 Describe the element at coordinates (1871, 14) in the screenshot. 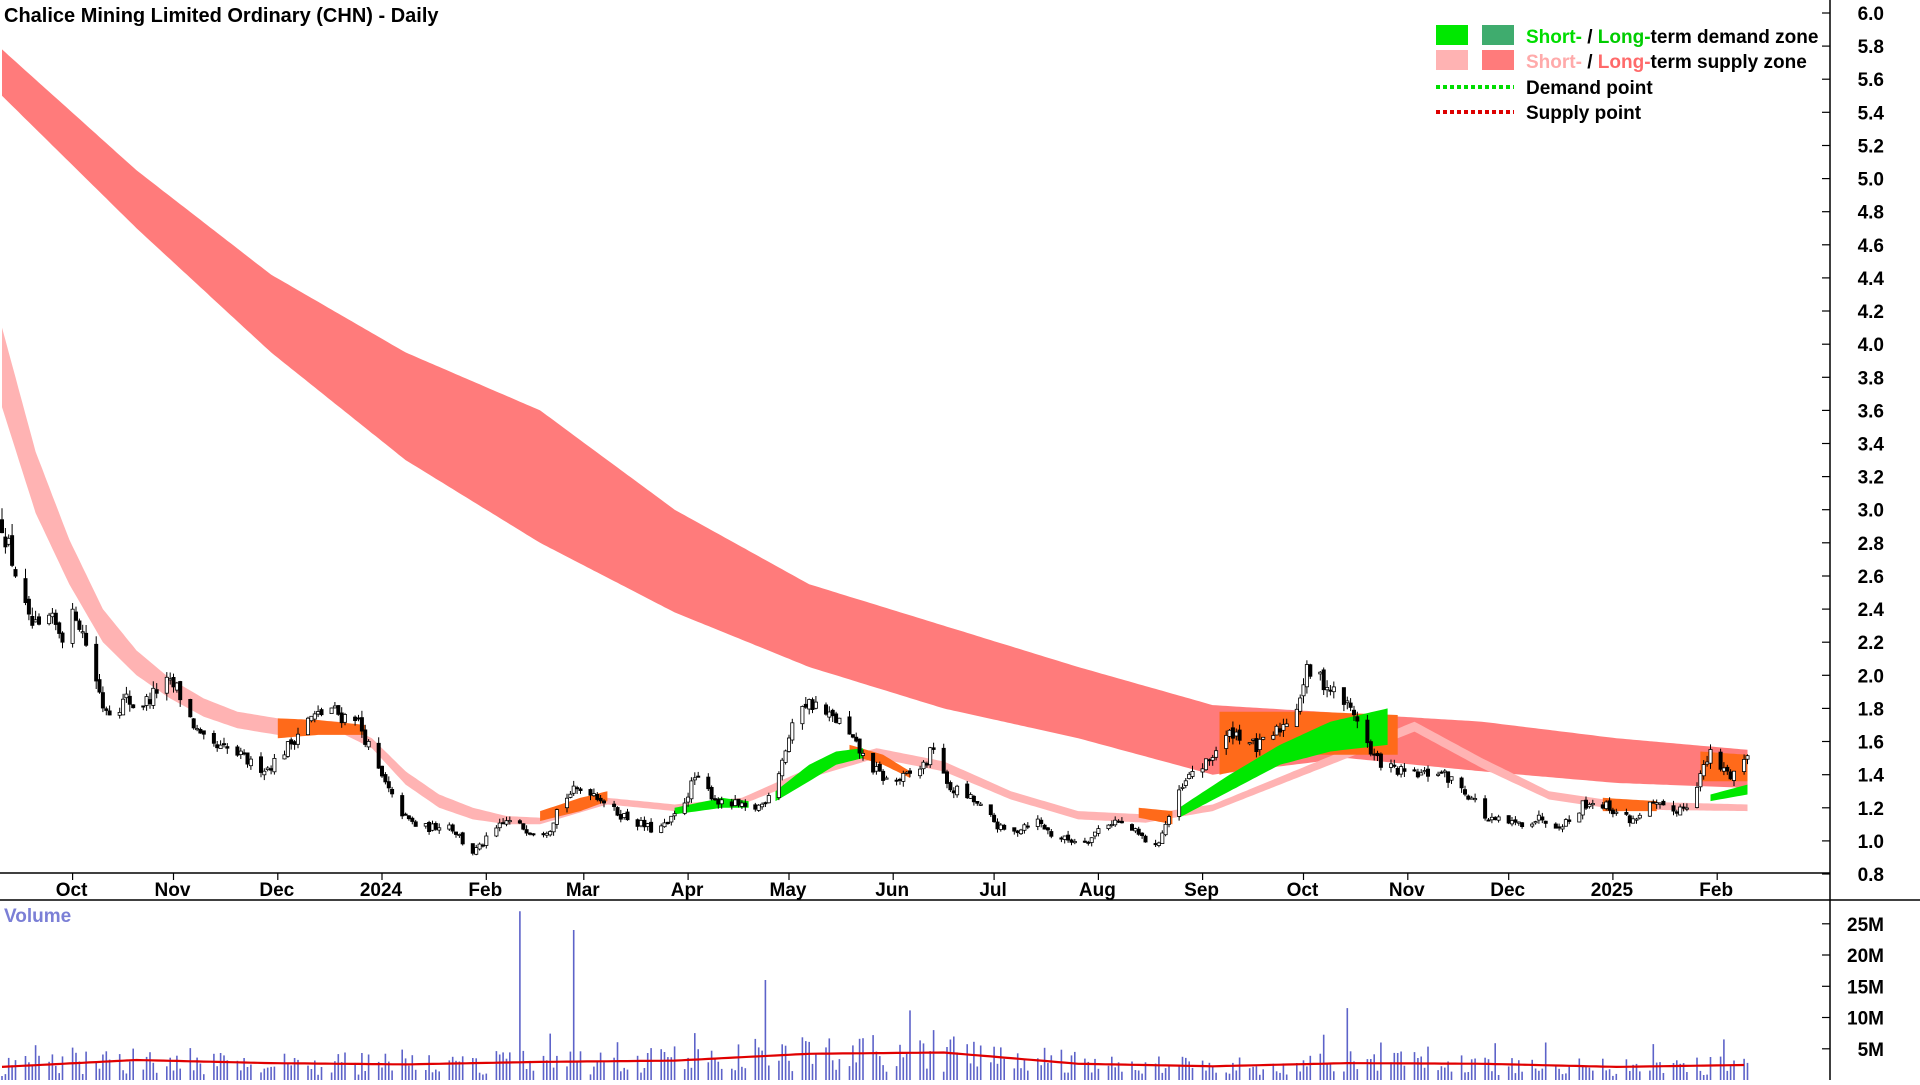

I see `y-tick-label: 6.0` at that location.